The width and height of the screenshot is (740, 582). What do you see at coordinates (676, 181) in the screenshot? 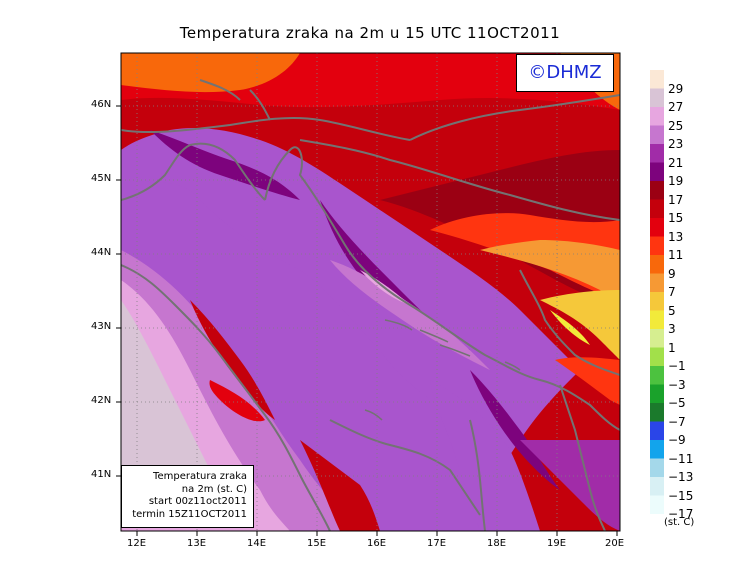
I see `legend-label: 19` at bounding box center [676, 181].